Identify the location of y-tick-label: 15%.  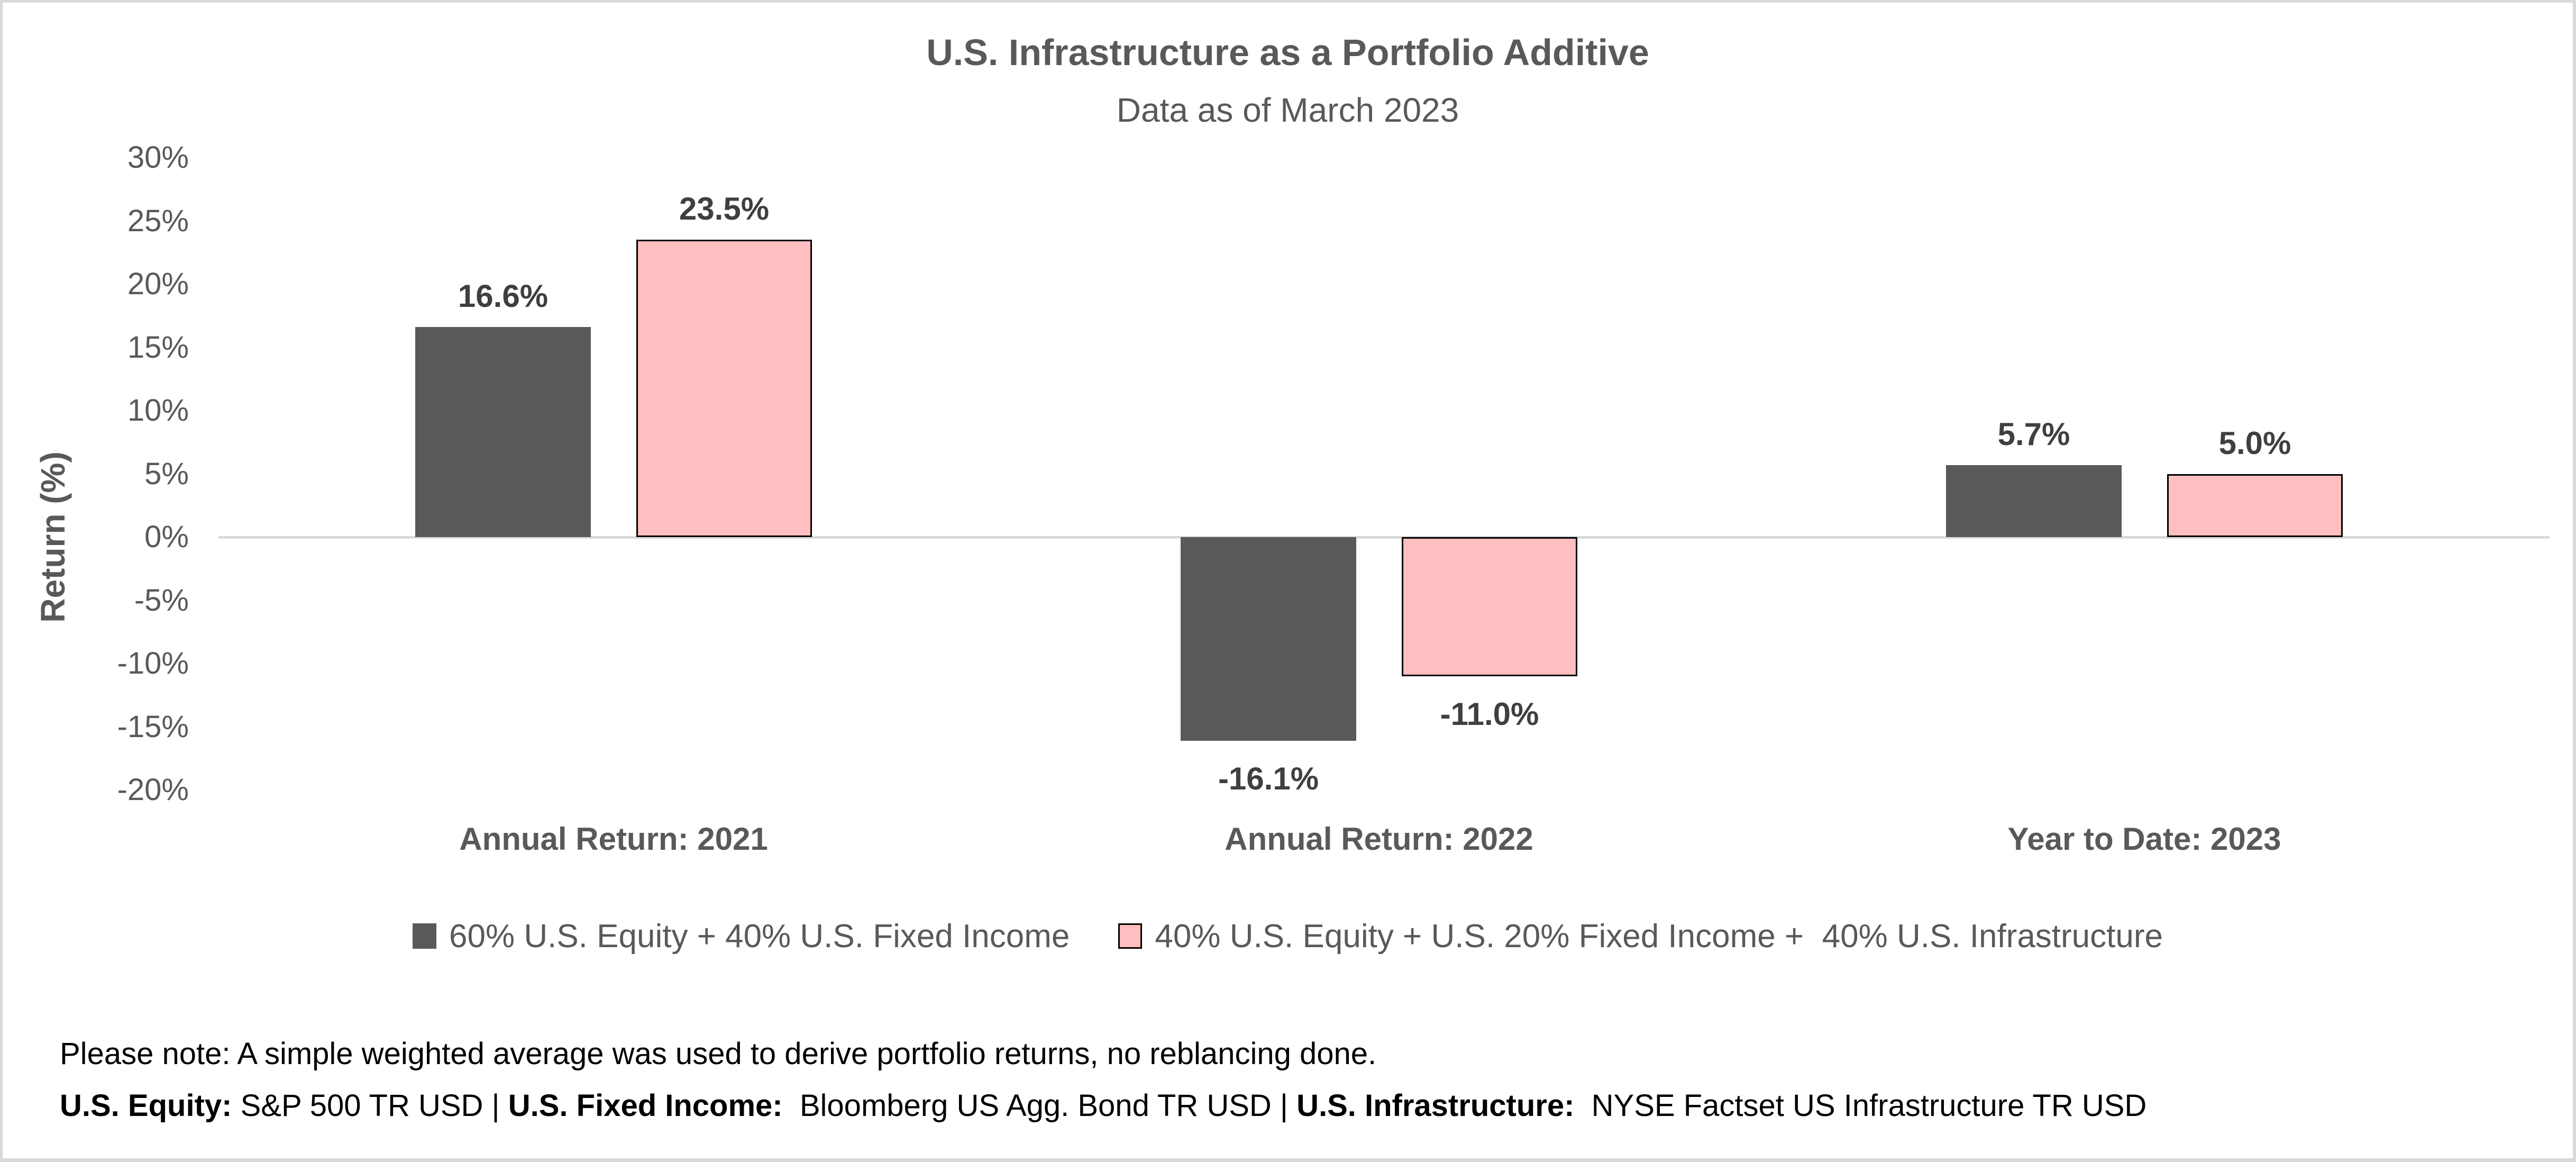
(158, 347).